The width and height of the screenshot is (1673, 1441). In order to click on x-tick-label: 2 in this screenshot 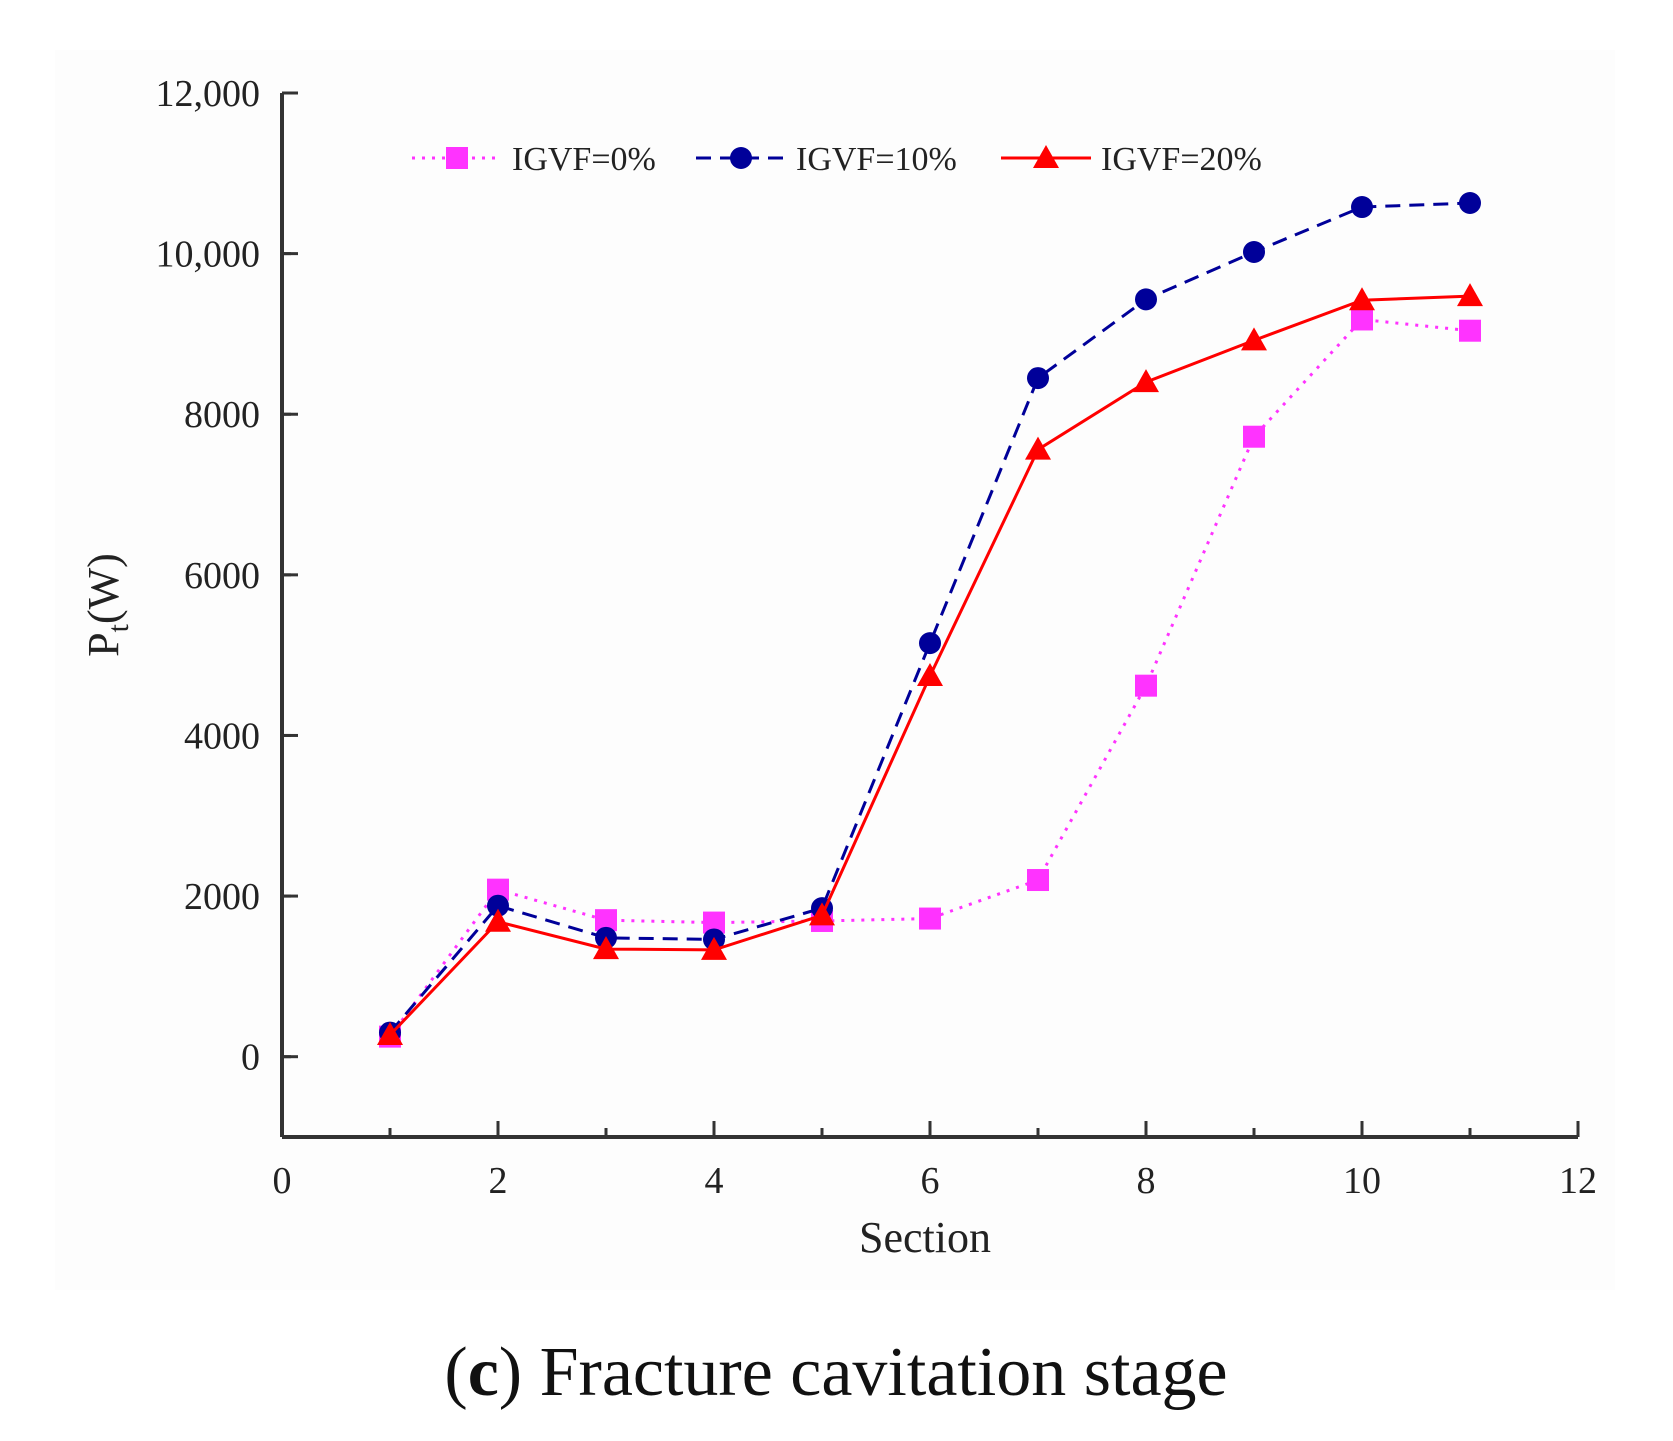, I will do `click(498, 1181)`.